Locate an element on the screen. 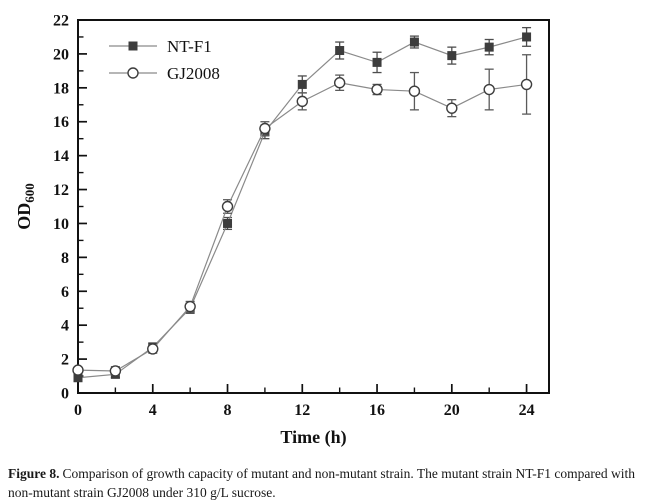  x-axis-tick-label: 0 is located at coordinates (78, 410).